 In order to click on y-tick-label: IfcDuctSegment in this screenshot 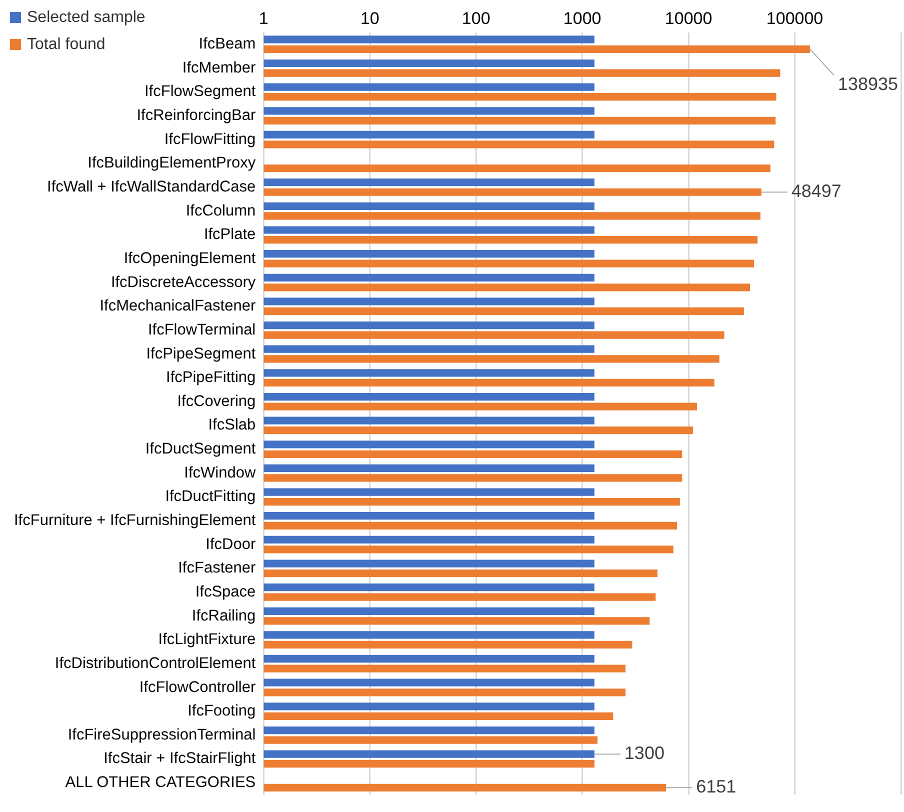, I will do `click(200, 449)`.